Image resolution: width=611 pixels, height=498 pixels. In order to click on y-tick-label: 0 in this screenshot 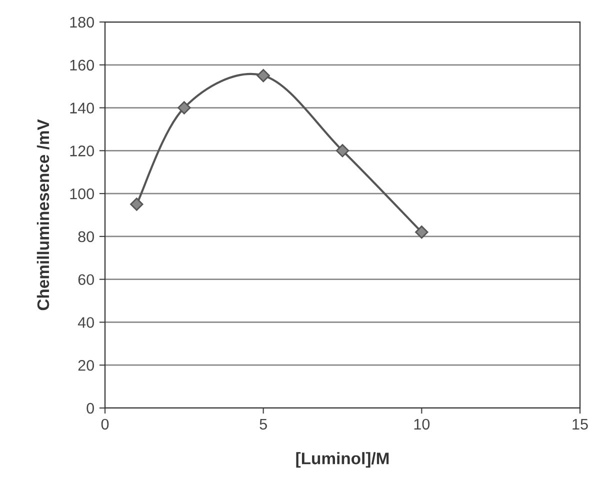, I will do `click(90, 408)`.